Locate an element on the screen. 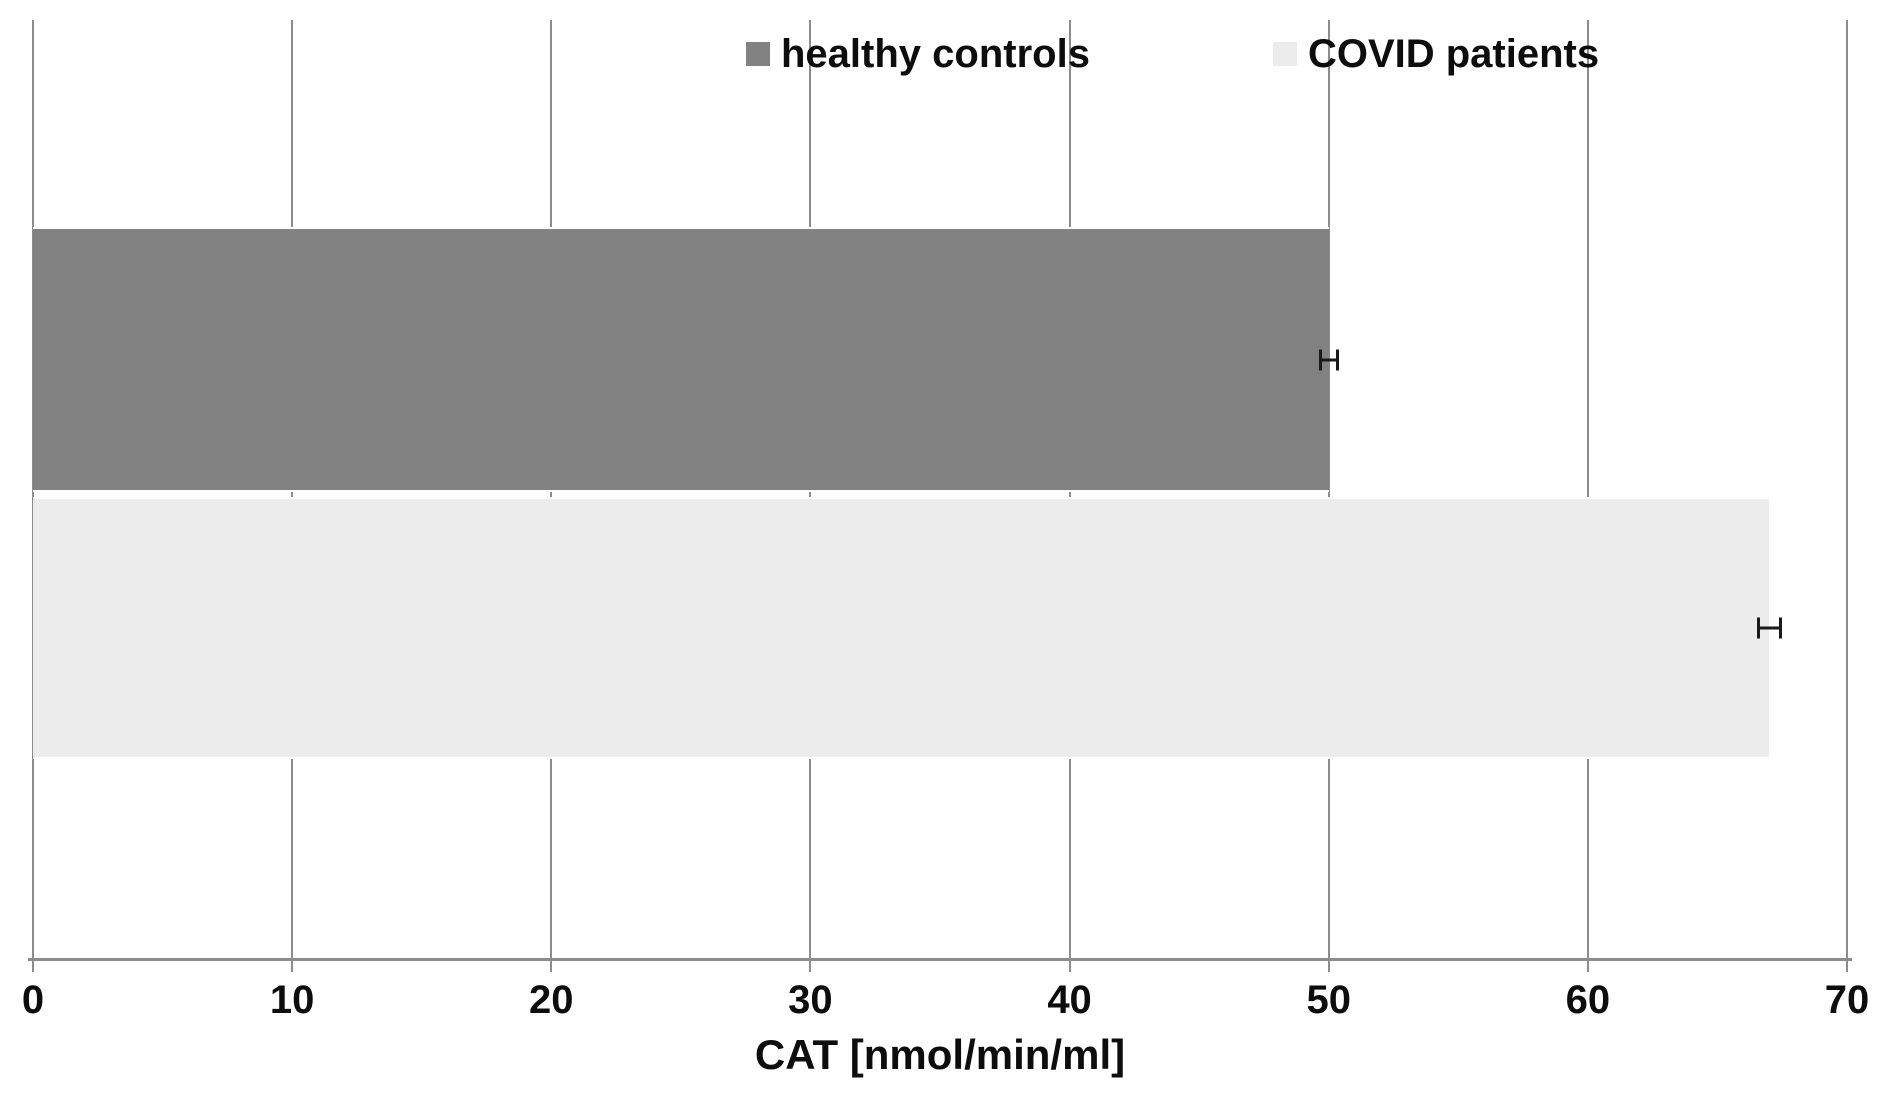 This screenshot has width=1882, height=1108. x-axis-ticks is located at coordinates (940, 966).